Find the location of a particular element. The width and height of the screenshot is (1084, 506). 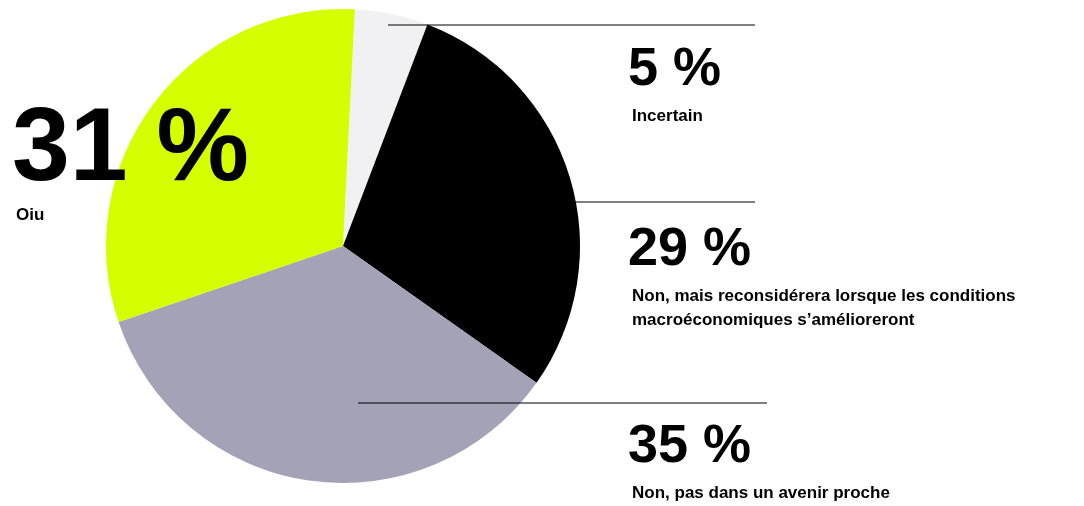

slice-label: Non, mais reconsidérera lorsque les conditions macroéconomiques s’amélioreront is located at coordinates (824, 307).